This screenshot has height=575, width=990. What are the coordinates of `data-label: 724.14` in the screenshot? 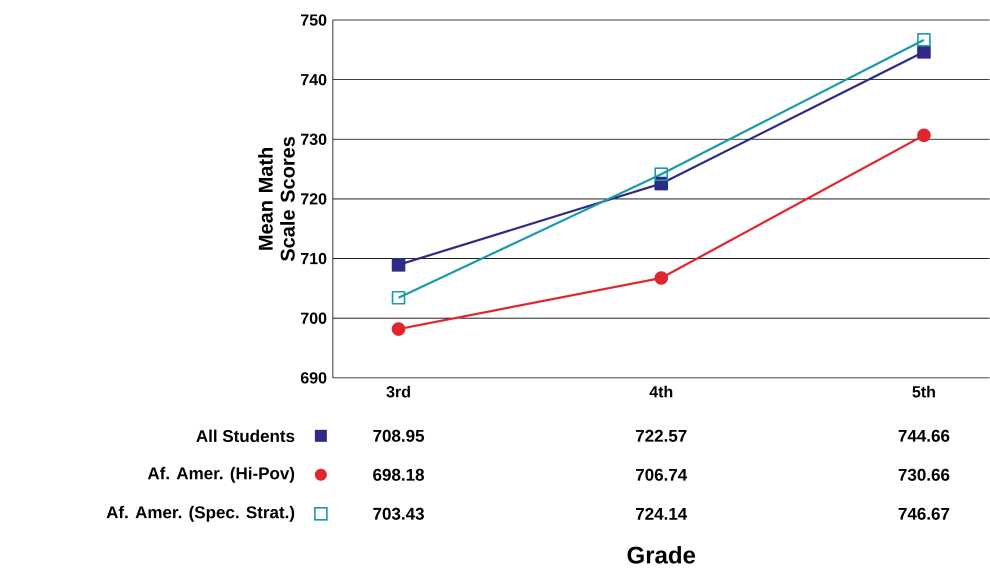 It's located at (662, 514).